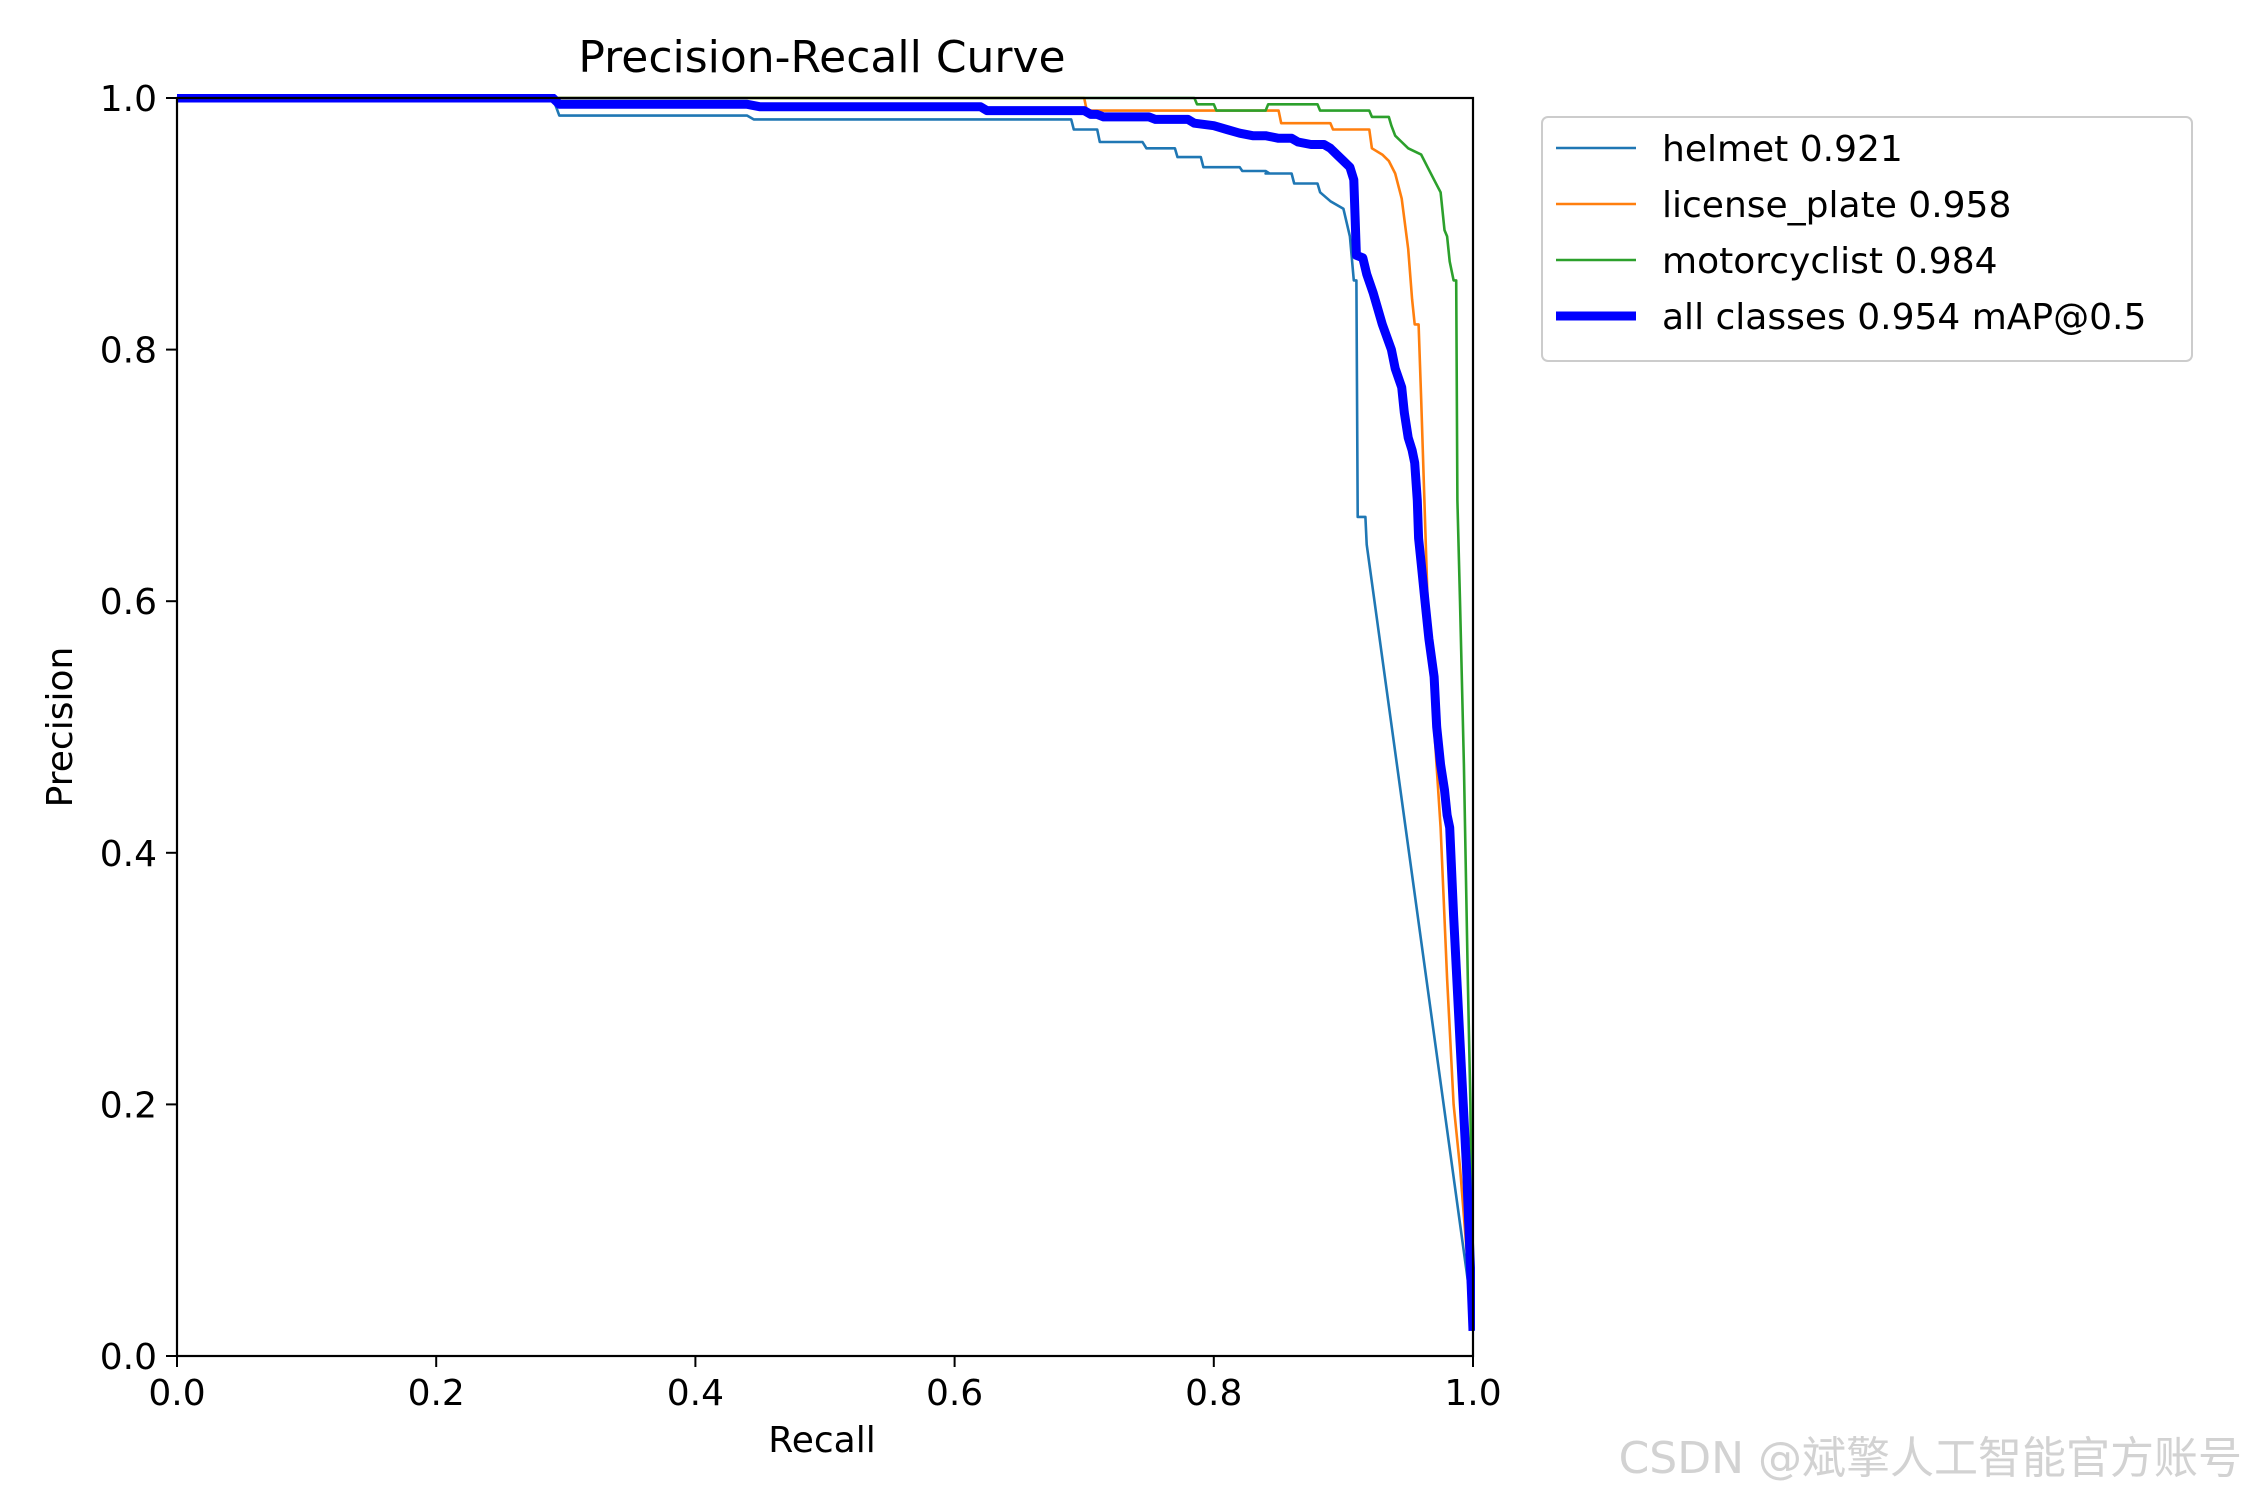  What do you see at coordinates (695, 1393) in the screenshot?
I see `x-tick-label: 0.4` at bounding box center [695, 1393].